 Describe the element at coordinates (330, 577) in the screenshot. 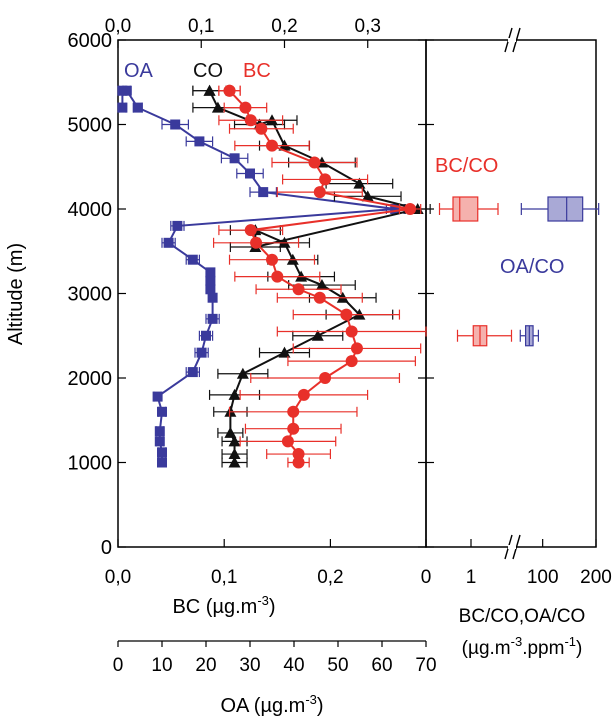

I see `bc-tick-label: 0,2` at that location.